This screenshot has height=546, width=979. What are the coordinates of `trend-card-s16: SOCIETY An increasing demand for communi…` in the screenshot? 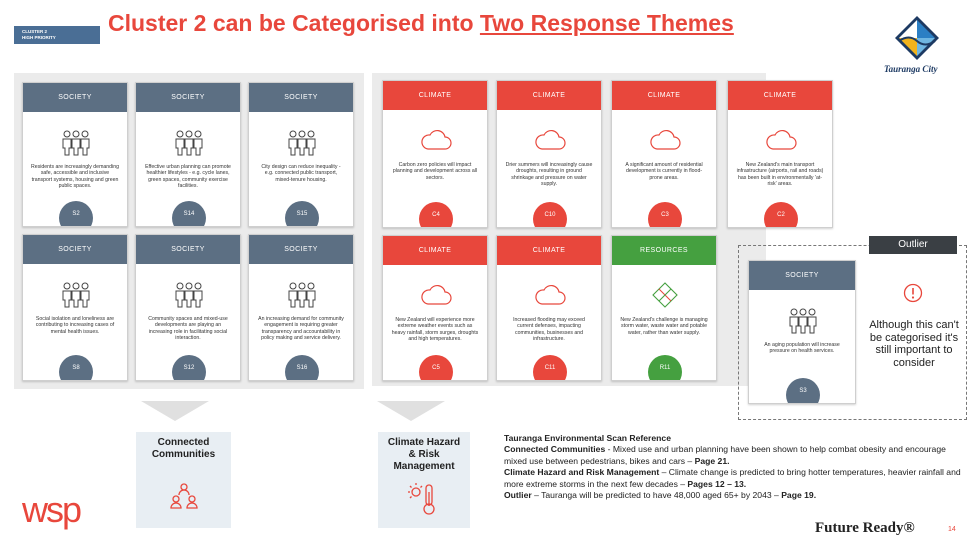 It's located at (301, 307).